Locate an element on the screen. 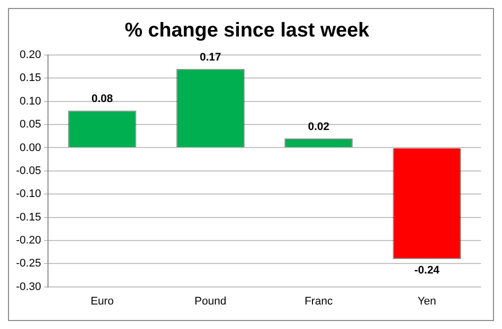 This screenshot has width=502, height=329. y-tick-label: -0.15 is located at coordinates (29, 217).